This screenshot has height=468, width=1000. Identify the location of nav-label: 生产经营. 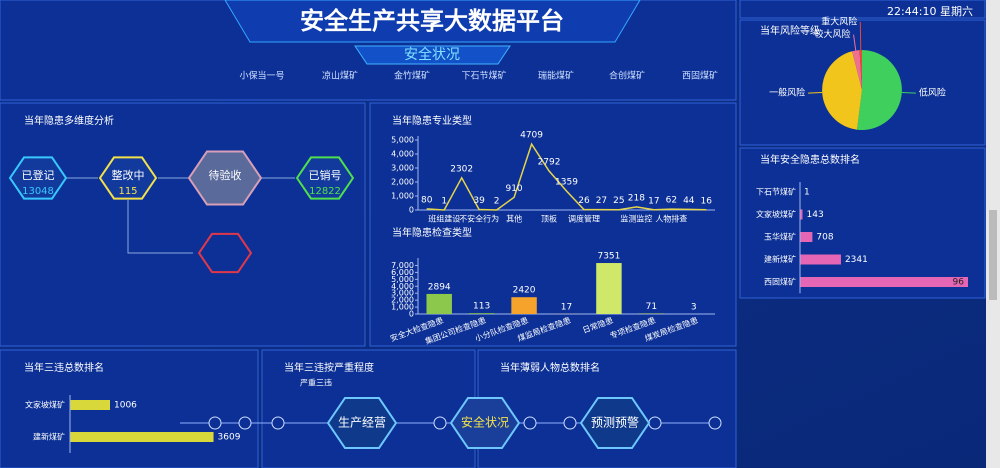
(362, 423).